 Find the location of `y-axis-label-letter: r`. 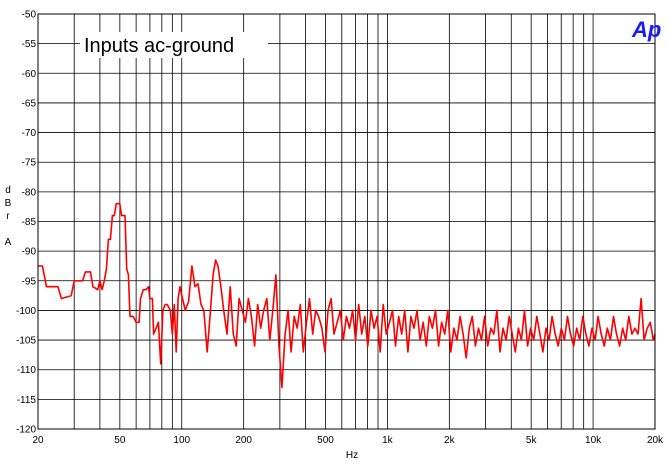

y-axis-label-letter: r is located at coordinates (8, 216).